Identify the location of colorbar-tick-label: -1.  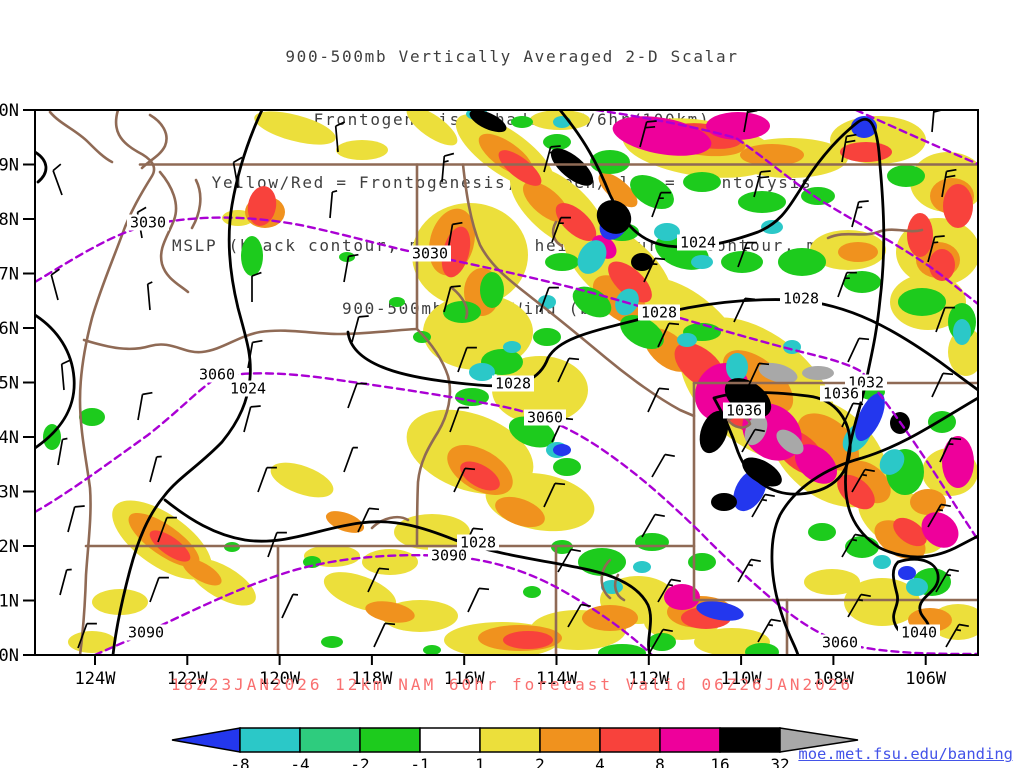
(419, 761).